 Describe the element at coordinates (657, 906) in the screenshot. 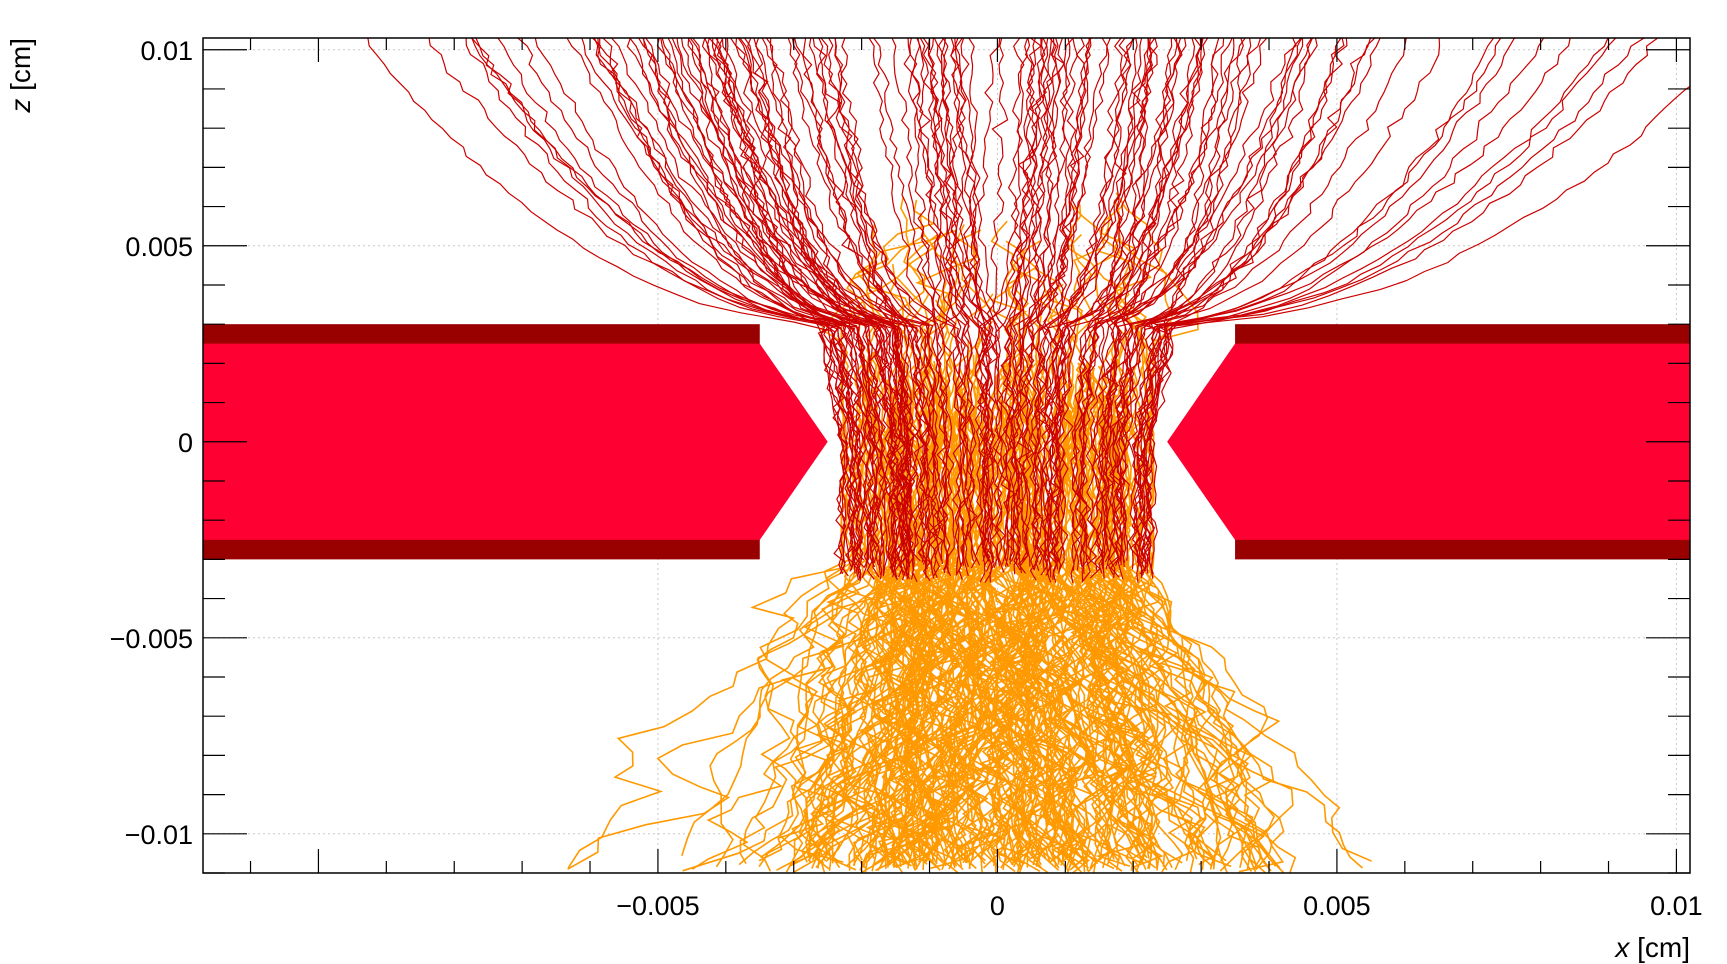

I see `x-tick-label: −0.005` at that location.